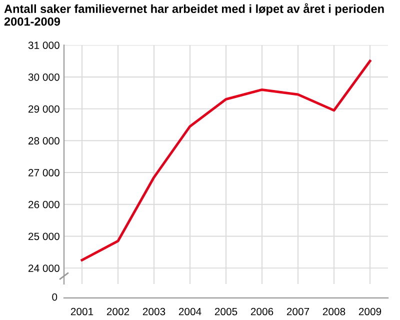  Describe the element at coordinates (194, 14) in the screenshot. I see `chart-title: Antall saker familievernet har arbeidet med i løpet av året i perioden 2001-2009` at that location.